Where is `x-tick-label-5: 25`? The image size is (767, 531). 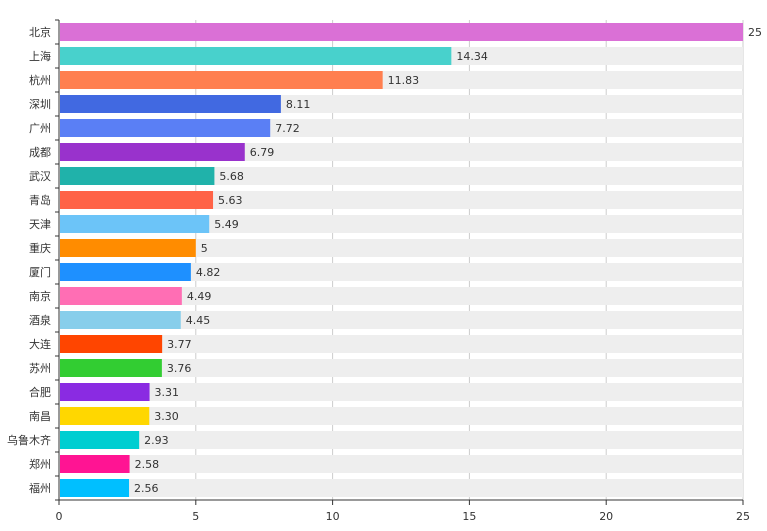 x-tick-label-5: 25 is located at coordinates (743, 516).